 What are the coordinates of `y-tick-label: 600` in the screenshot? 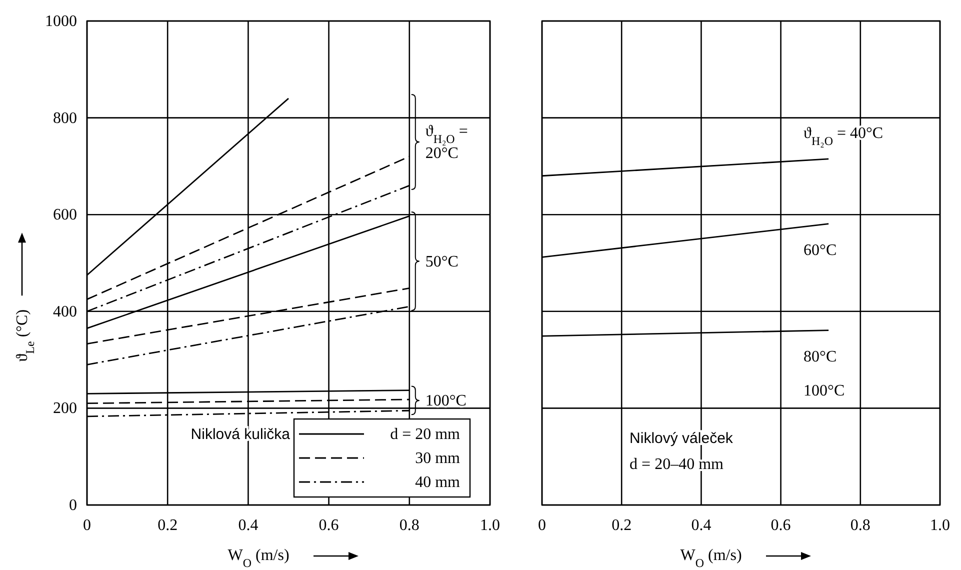 It's located at (65, 215).